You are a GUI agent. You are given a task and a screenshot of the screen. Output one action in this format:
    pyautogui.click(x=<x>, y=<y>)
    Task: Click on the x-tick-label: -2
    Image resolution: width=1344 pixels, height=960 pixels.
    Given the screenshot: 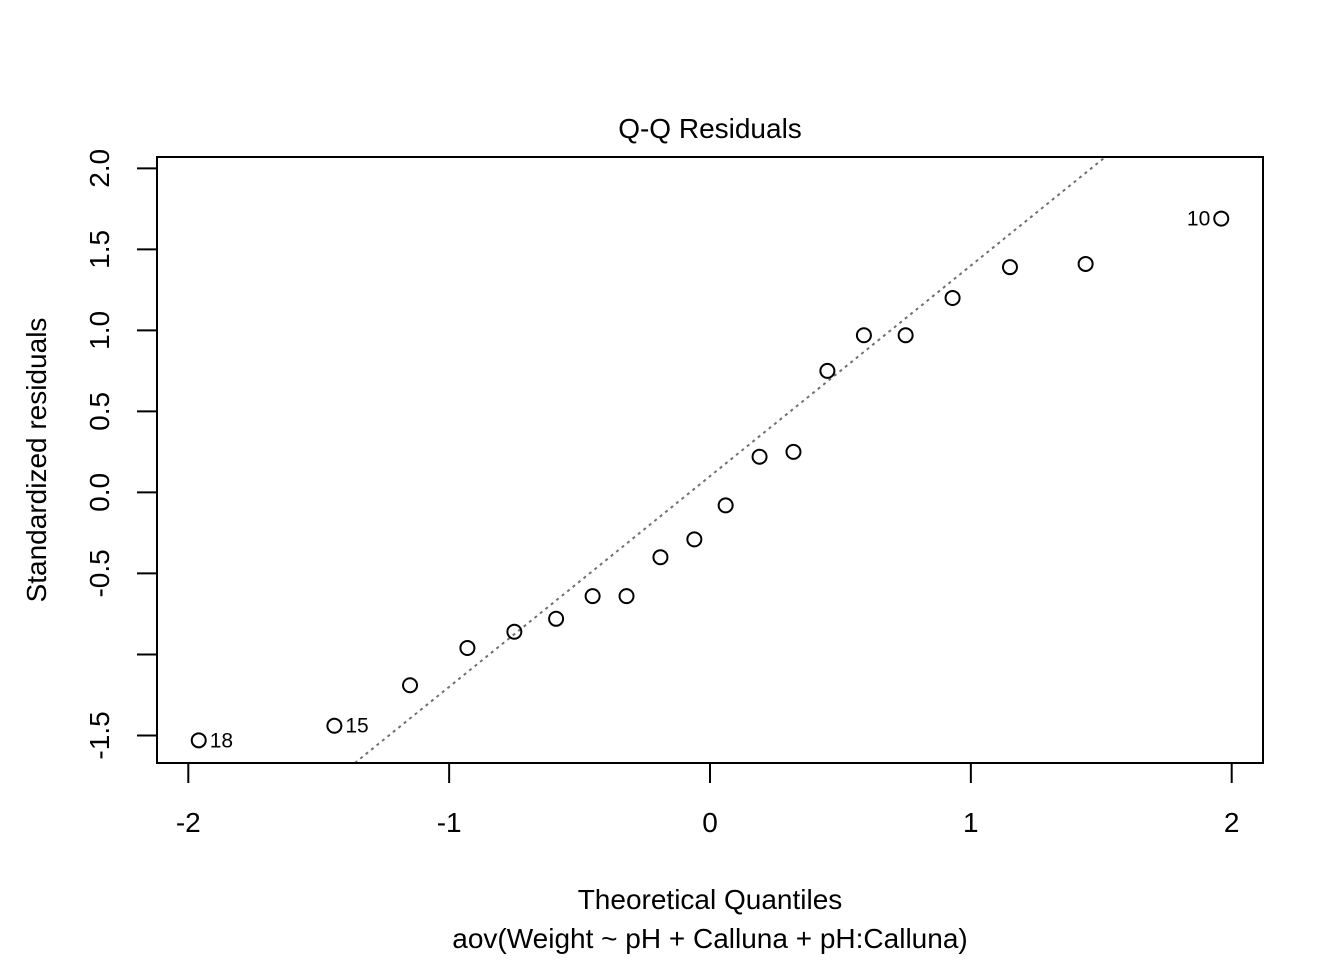 What is the action you would take?
    pyautogui.click(x=188, y=822)
    